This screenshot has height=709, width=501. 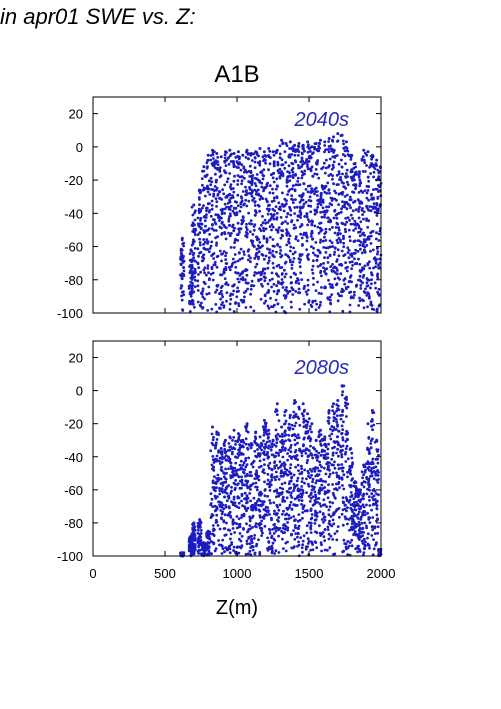 What do you see at coordinates (73, 457) in the screenshot?
I see `y-tick-label: -40` at bounding box center [73, 457].